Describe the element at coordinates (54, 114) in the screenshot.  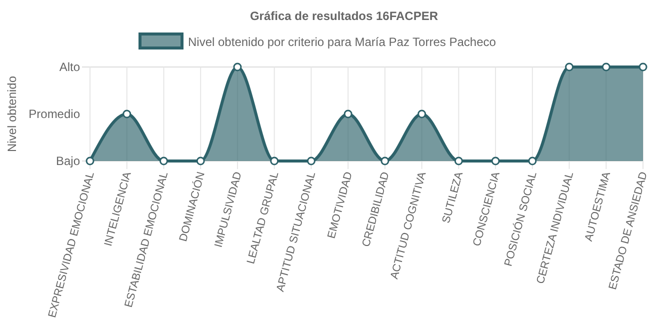
I see `text: Promedio` at that location.